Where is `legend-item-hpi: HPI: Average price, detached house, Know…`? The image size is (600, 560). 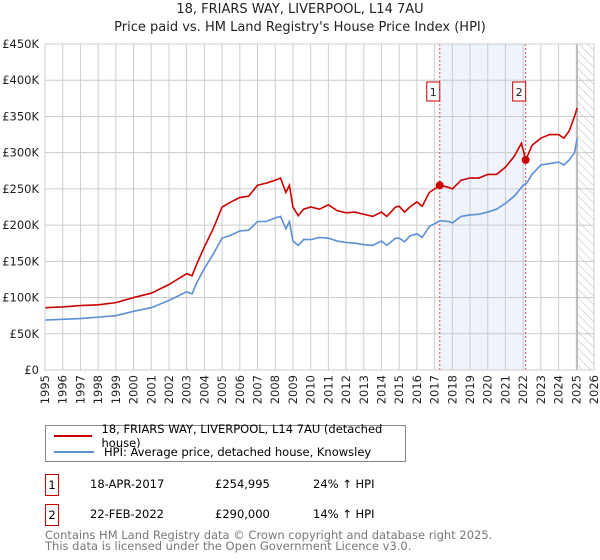
legend-item-hpi: HPI: Average price, detached house, Know… is located at coordinates (212, 452).